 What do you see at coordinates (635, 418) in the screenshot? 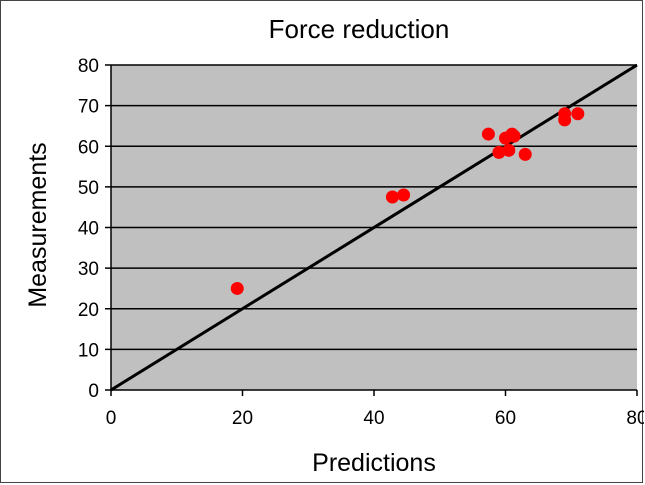
I see `x-tick-label-80: 80` at bounding box center [635, 418].